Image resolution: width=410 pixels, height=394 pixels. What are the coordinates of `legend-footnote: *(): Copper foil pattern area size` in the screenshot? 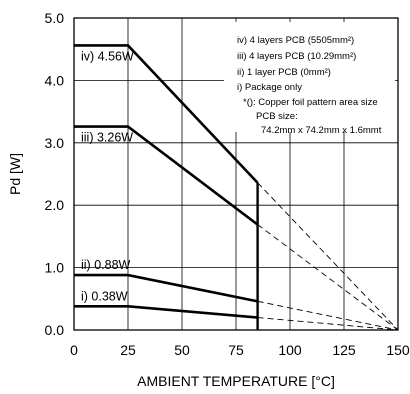 It's located at (310, 102).